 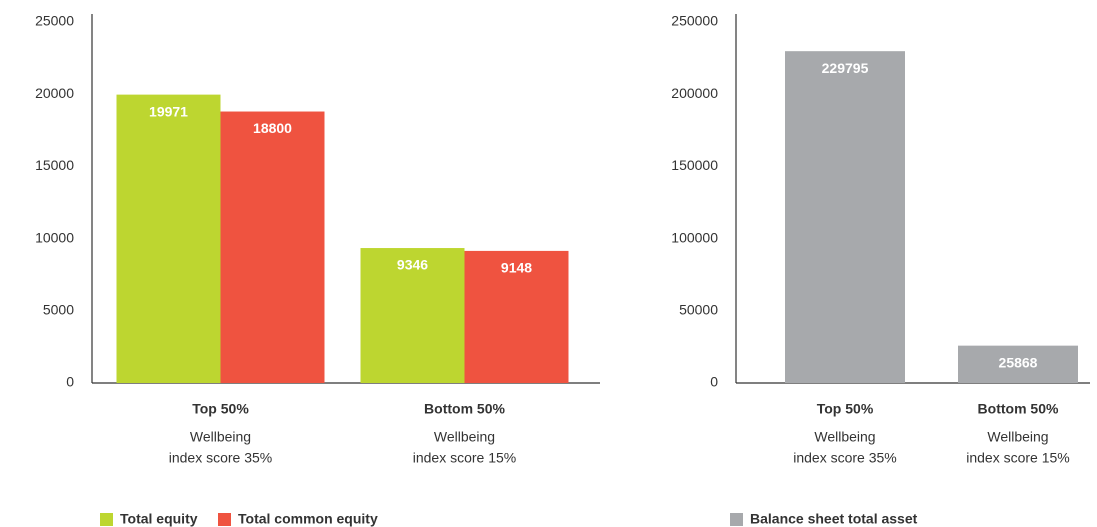 I want to click on y-tick-label: 250000, so click(x=694, y=21).